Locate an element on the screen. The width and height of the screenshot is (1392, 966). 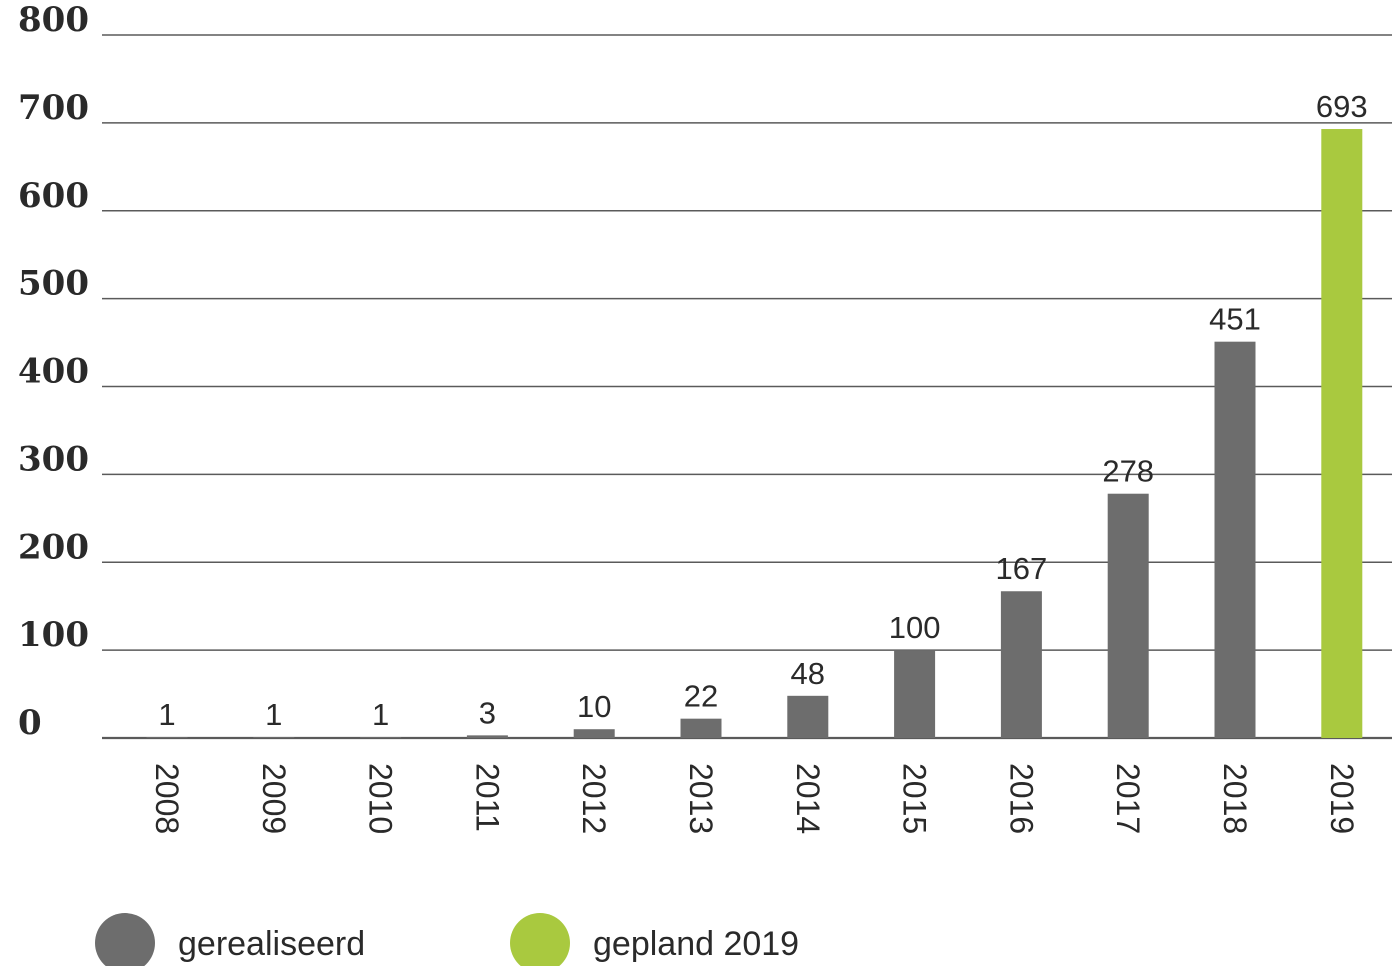
x-tick-label-2016: 2016 is located at coordinates (1021, 798).